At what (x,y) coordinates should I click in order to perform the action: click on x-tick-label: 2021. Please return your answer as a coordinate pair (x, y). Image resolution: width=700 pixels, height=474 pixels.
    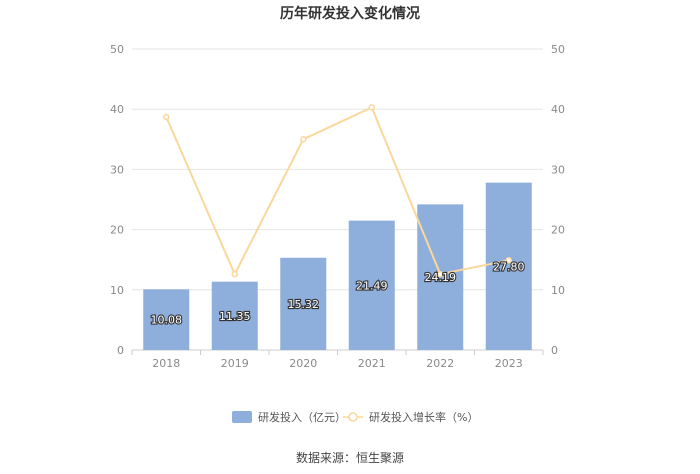
    Looking at the image, I should click on (372, 363).